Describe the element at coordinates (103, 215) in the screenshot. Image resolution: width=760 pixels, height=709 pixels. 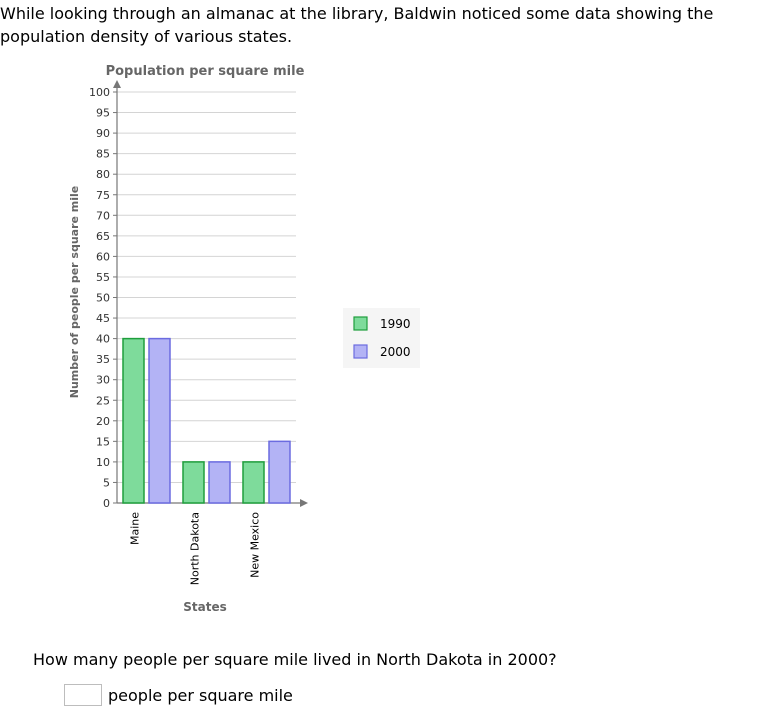
I see `y-tick-label: 70` at that location.